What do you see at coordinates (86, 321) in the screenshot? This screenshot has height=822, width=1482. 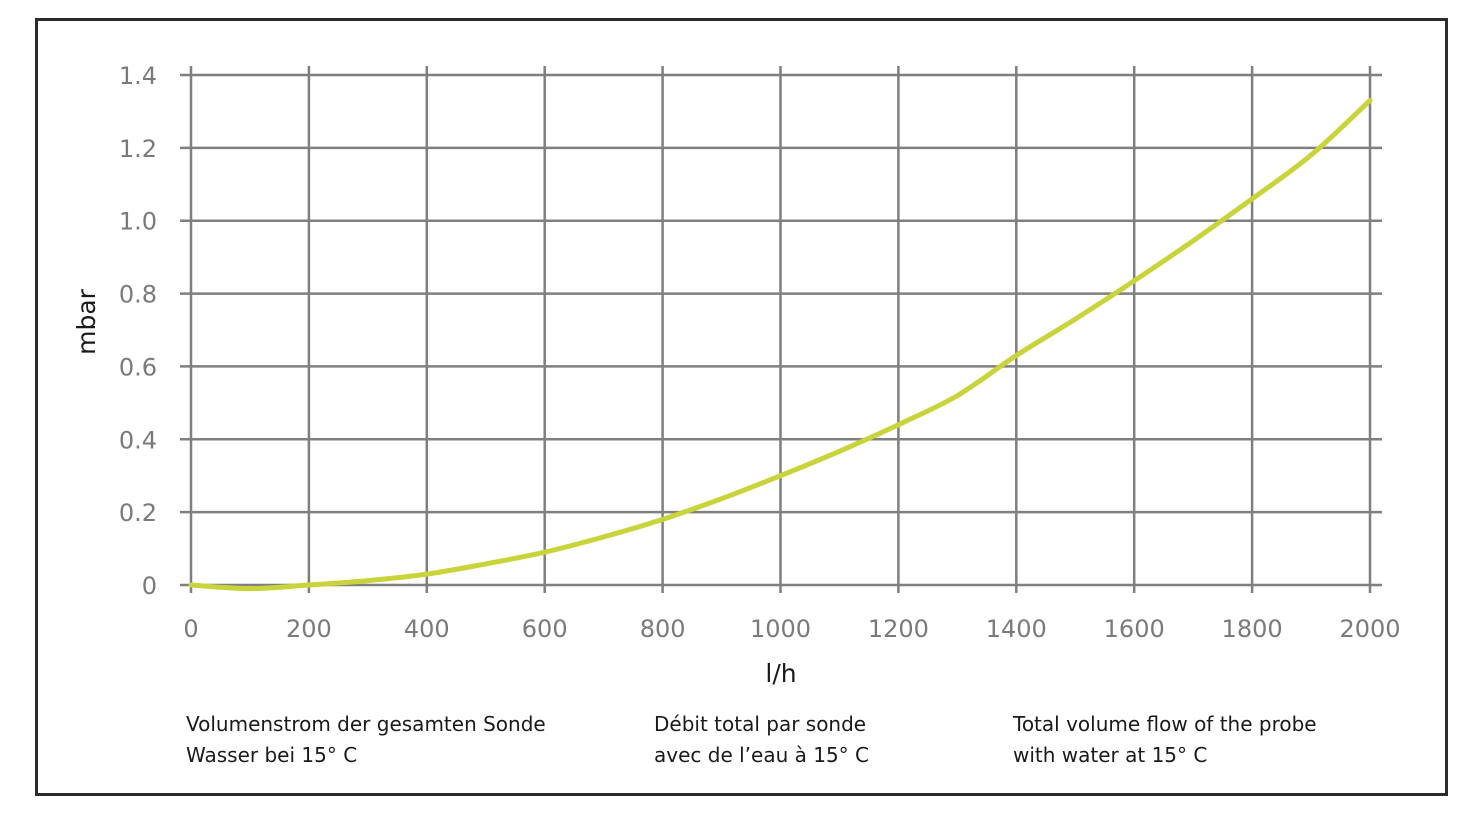 I see `y-axis-title: mbar` at bounding box center [86, 321].